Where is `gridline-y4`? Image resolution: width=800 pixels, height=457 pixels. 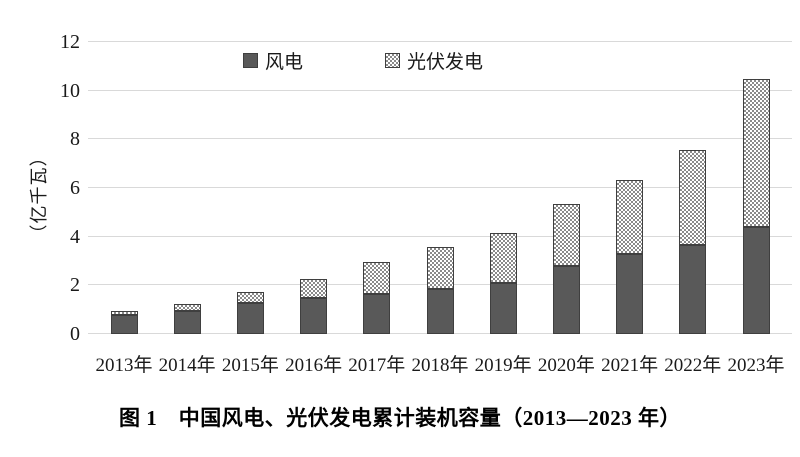
gridline-y4 is located at coordinates (440, 236).